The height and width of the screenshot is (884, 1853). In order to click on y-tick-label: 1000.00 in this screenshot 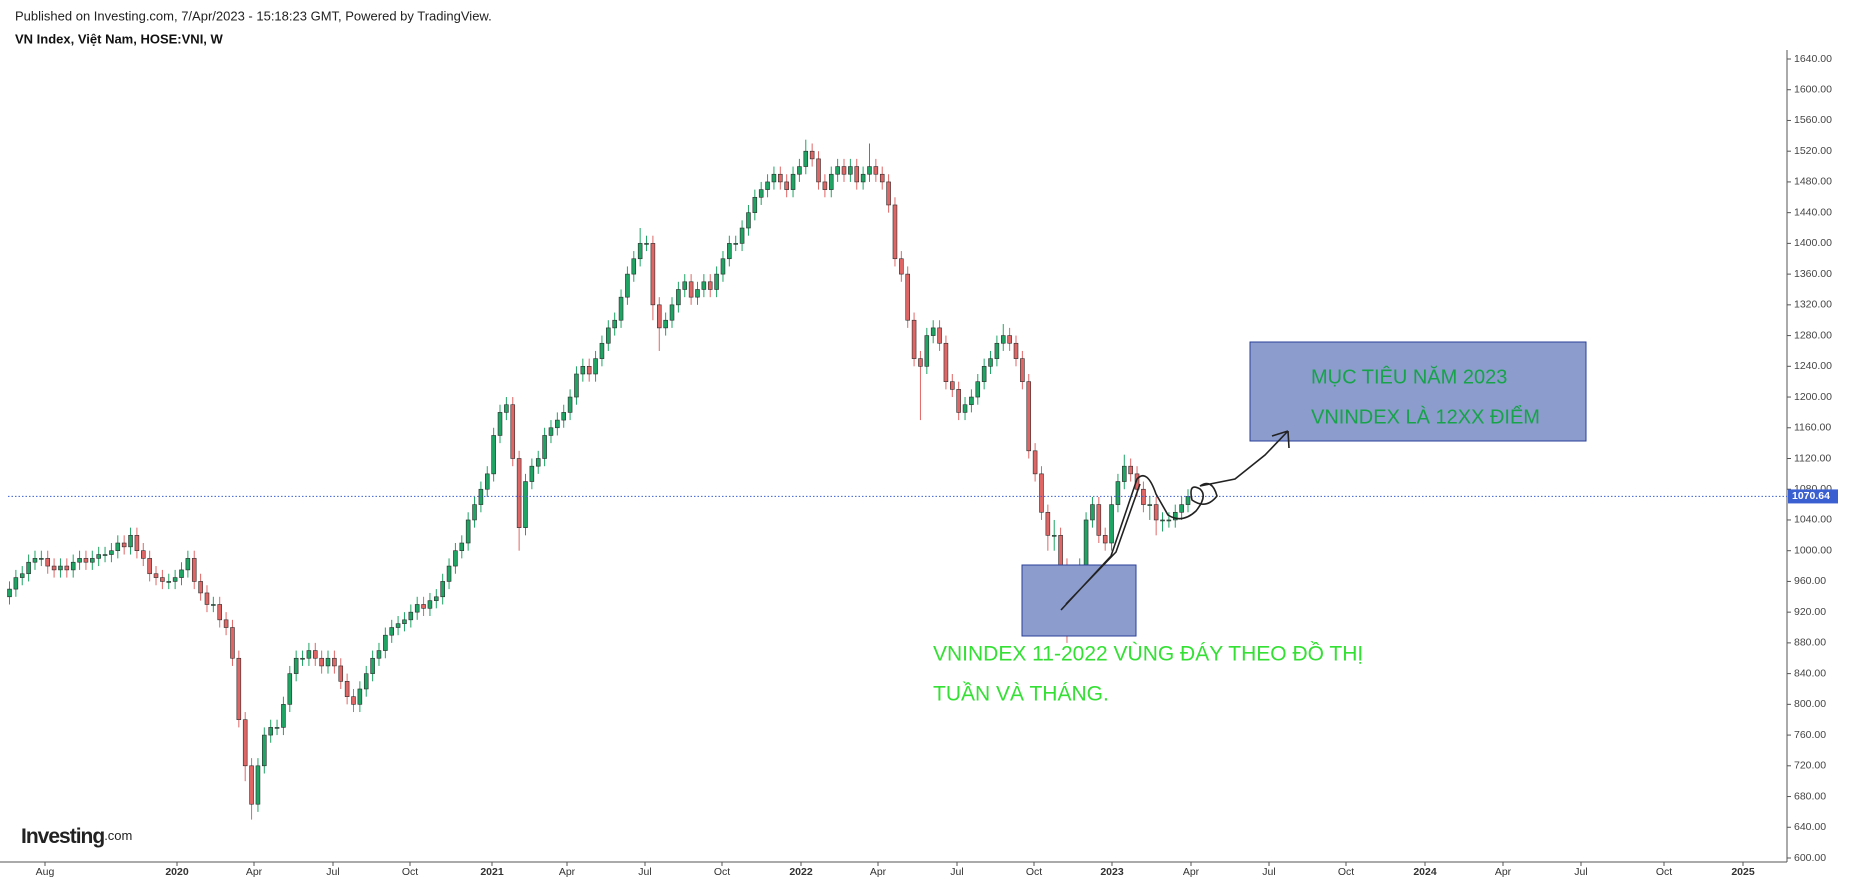, I will do `click(1813, 550)`.